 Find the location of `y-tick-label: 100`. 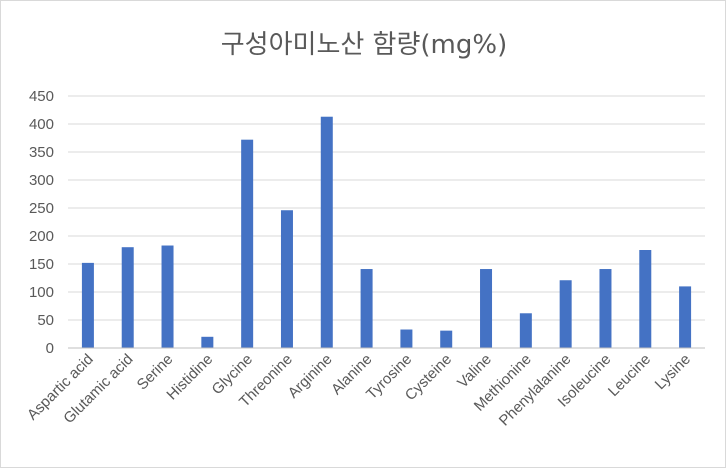

y-tick-label: 100 is located at coordinates (41, 292).